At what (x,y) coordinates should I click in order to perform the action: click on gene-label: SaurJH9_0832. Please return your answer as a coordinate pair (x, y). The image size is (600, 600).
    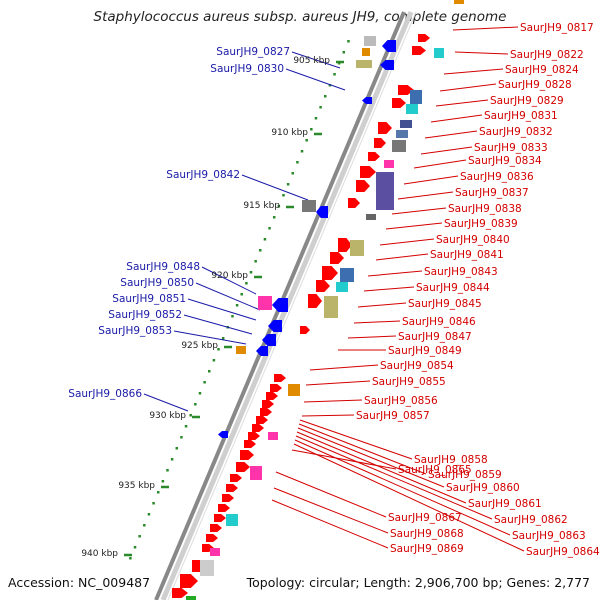
    Looking at the image, I should click on (516, 132).